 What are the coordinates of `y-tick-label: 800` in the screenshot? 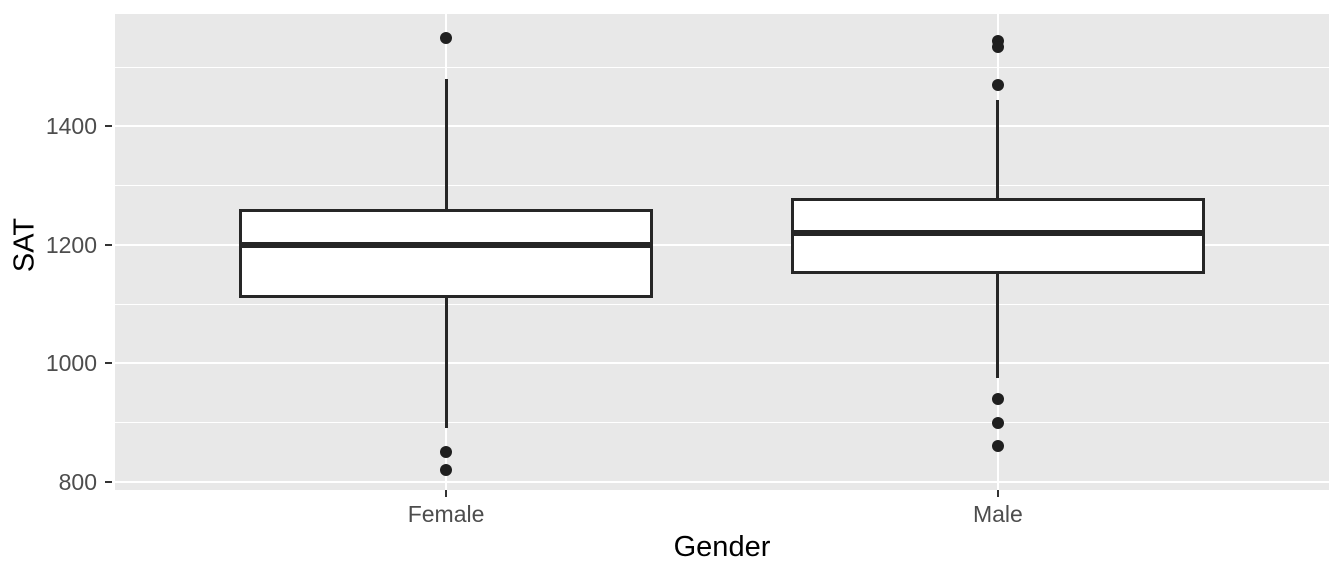 It's located at (77, 481).